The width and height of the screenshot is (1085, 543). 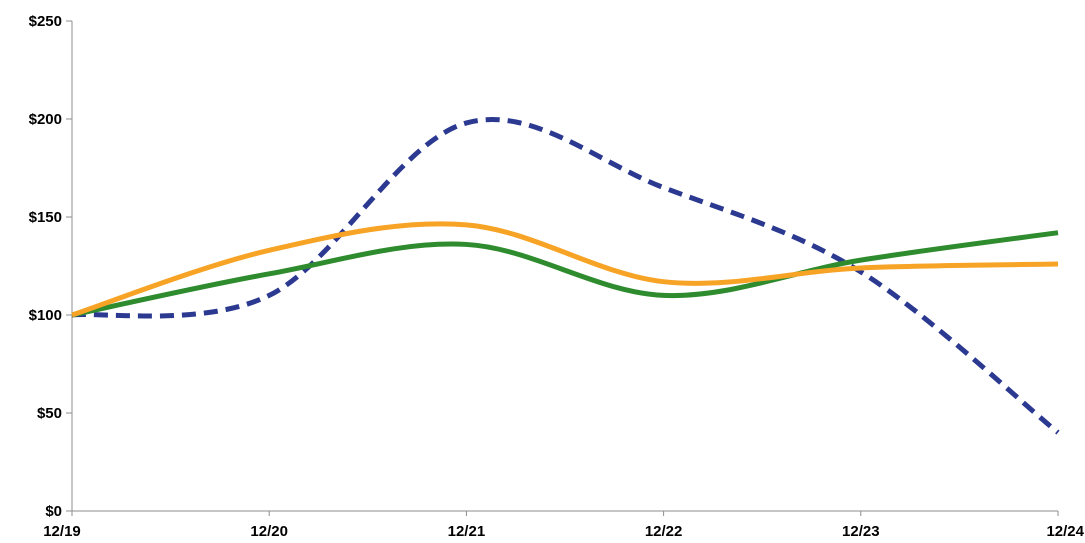 I want to click on x-tick-label: 12/21, so click(x=467, y=531).